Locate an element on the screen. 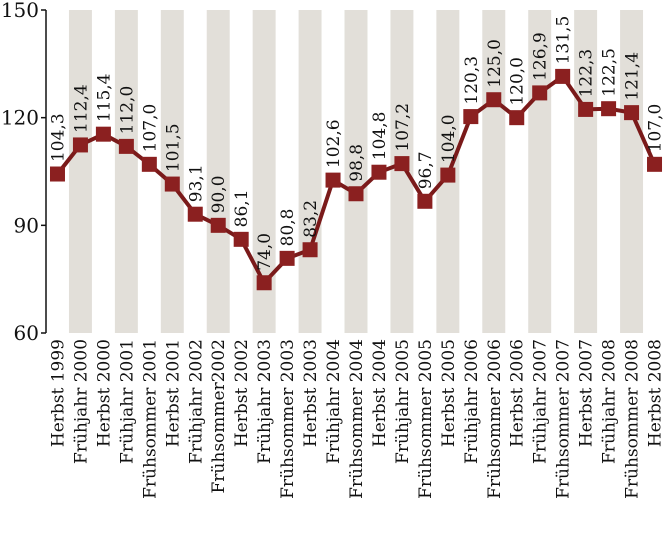 This screenshot has height=541, width=667. x-tick-label: Frühsommer2002 is located at coordinates (219, 416).